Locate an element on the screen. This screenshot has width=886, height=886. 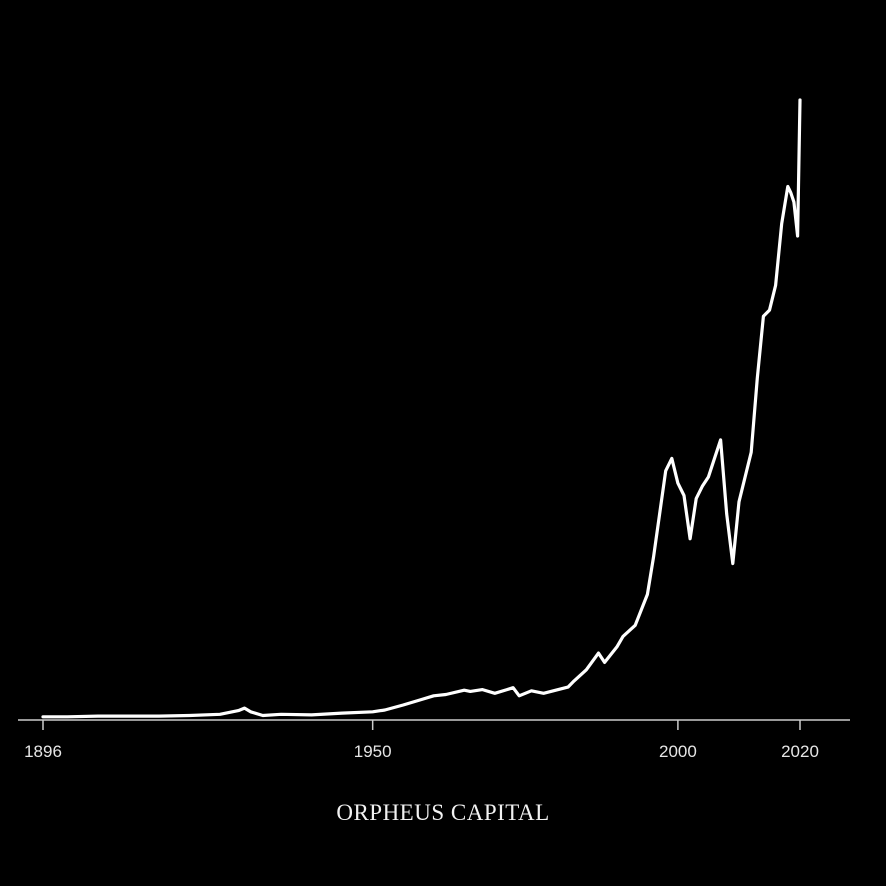
x-tick-label: 2000 is located at coordinates (678, 751).